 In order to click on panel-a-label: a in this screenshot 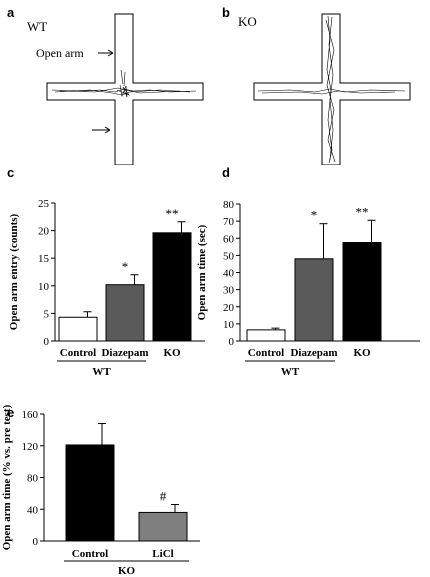, I will do `click(11, 12)`.